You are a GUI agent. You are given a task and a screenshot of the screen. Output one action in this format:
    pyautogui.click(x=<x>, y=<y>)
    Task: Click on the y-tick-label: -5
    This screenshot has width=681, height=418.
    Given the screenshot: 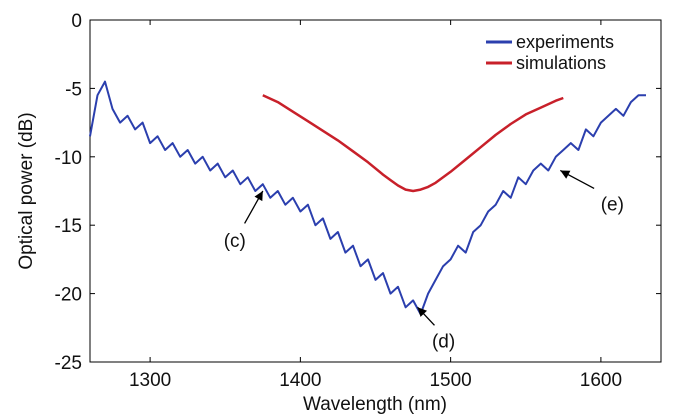 What is the action you would take?
    pyautogui.click(x=73, y=89)
    